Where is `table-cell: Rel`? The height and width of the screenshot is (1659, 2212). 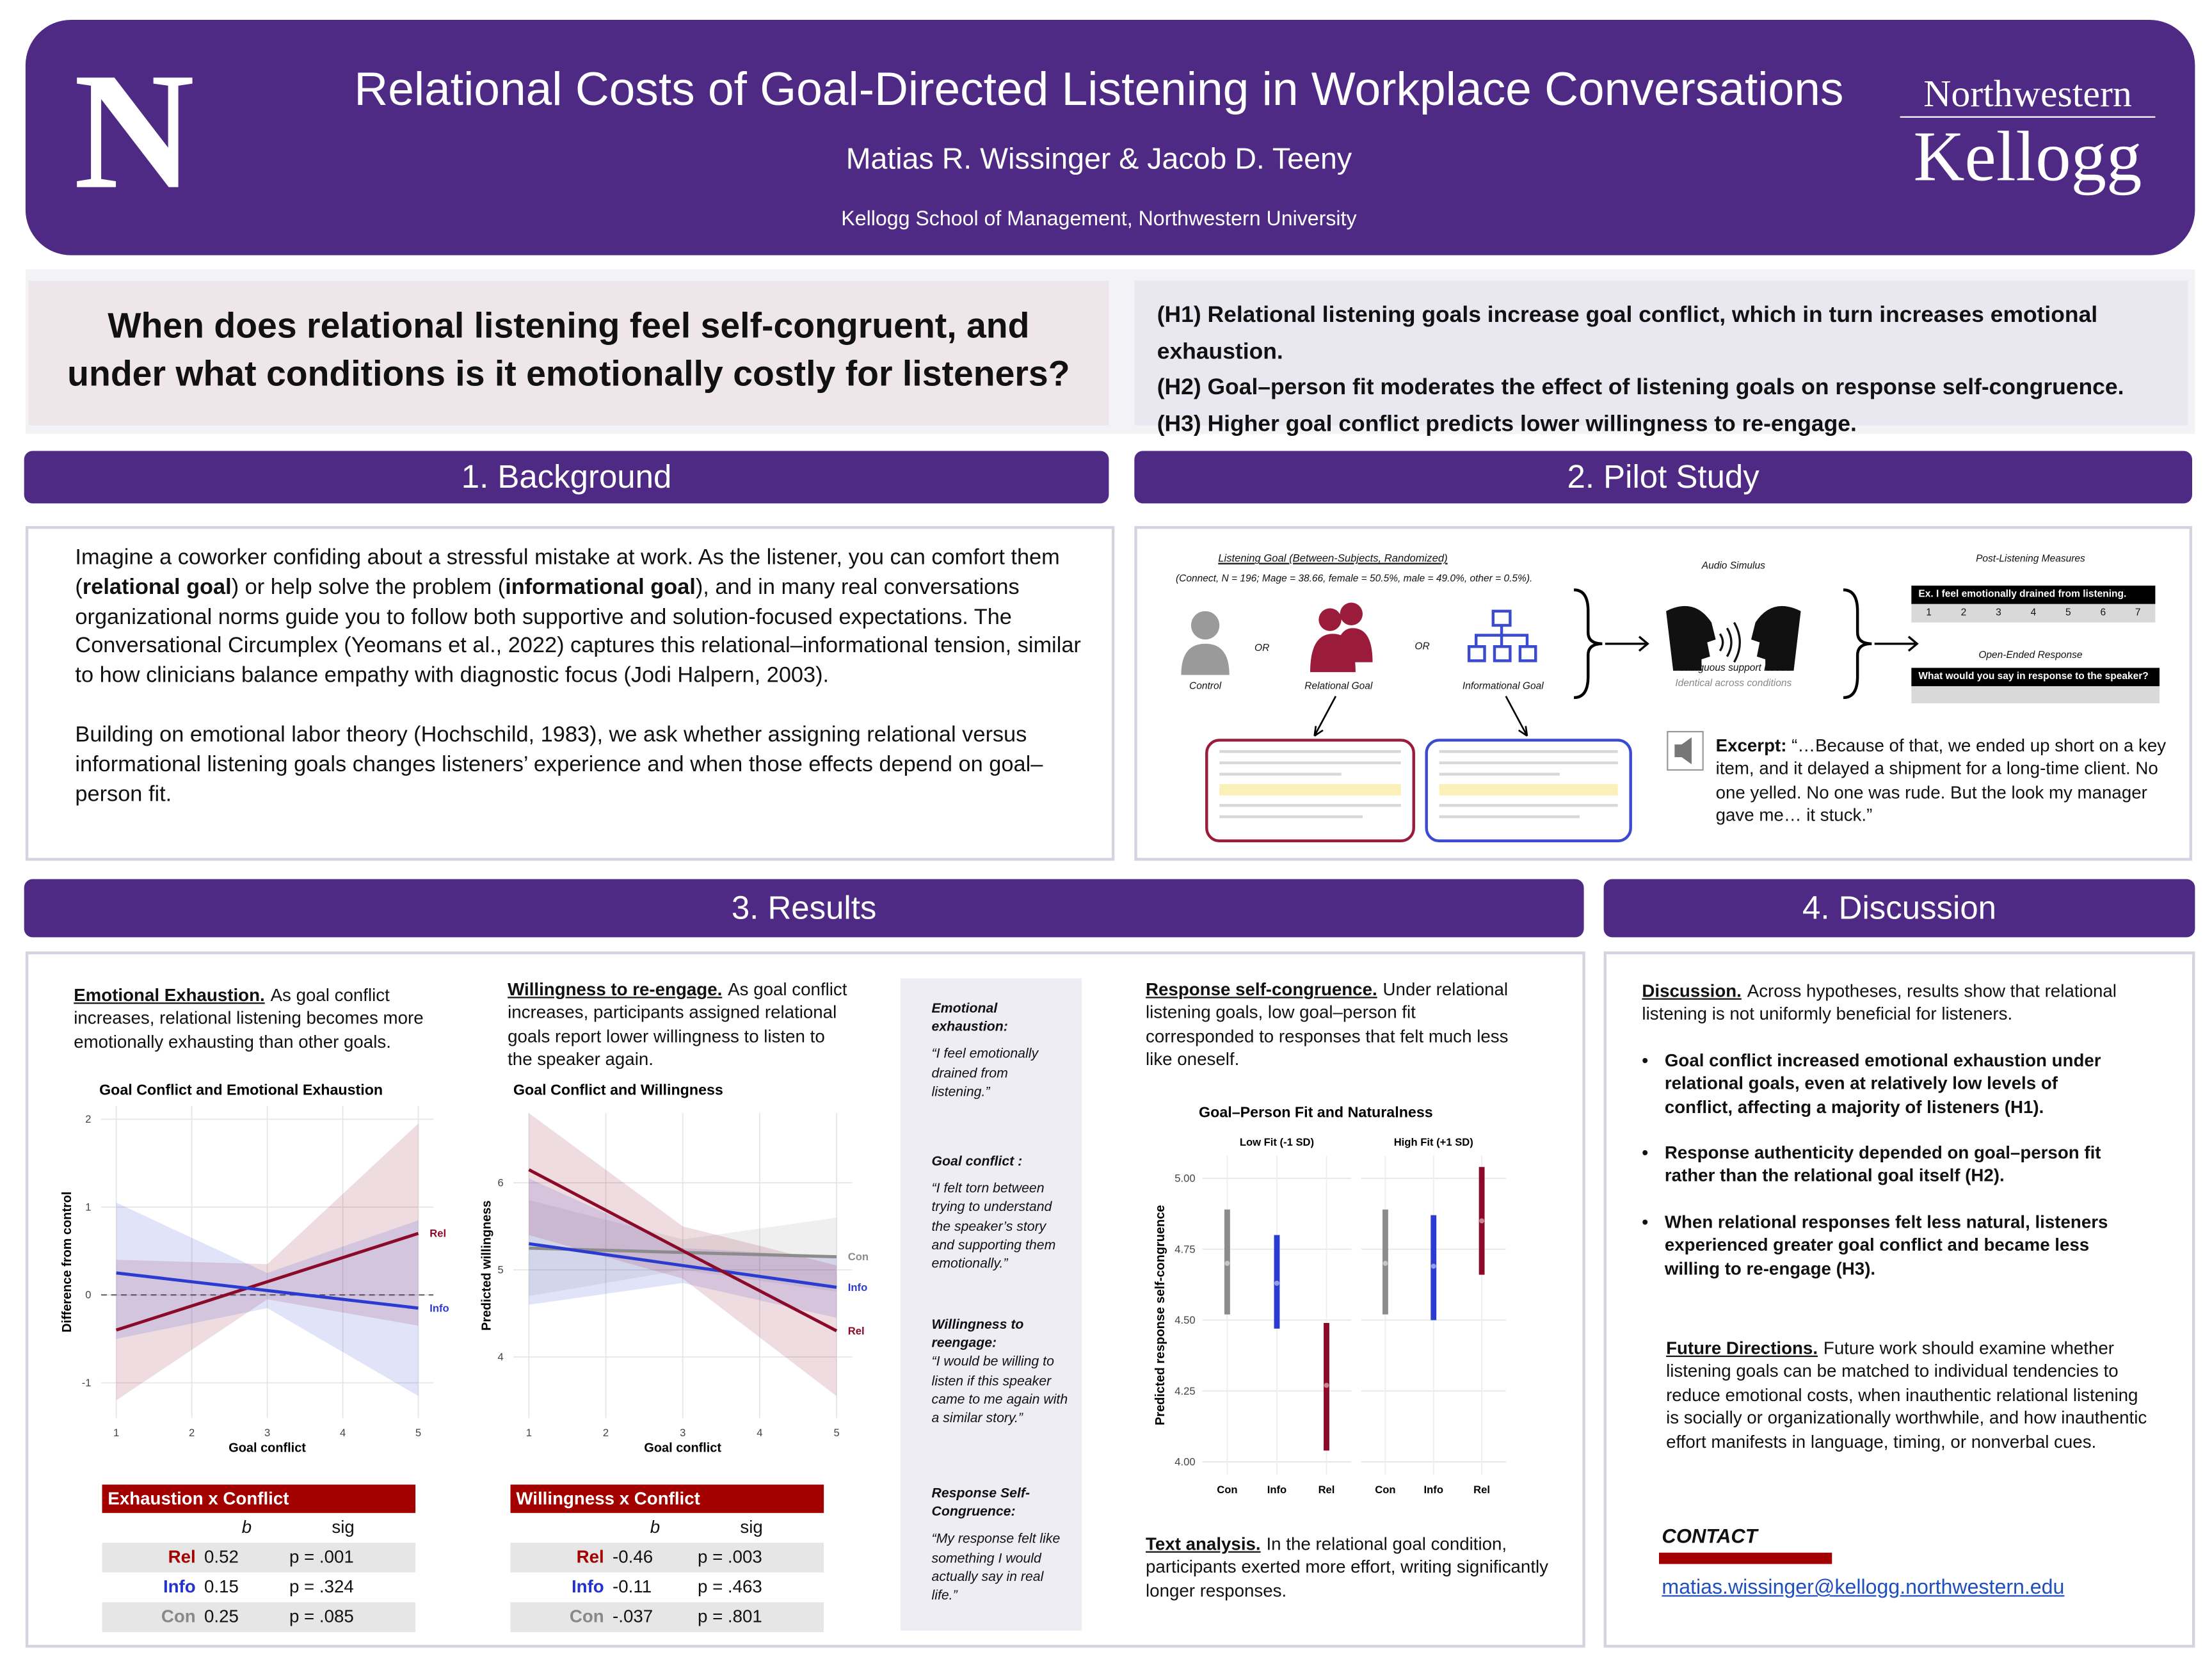 table-cell: Rel is located at coordinates (182, 1556).